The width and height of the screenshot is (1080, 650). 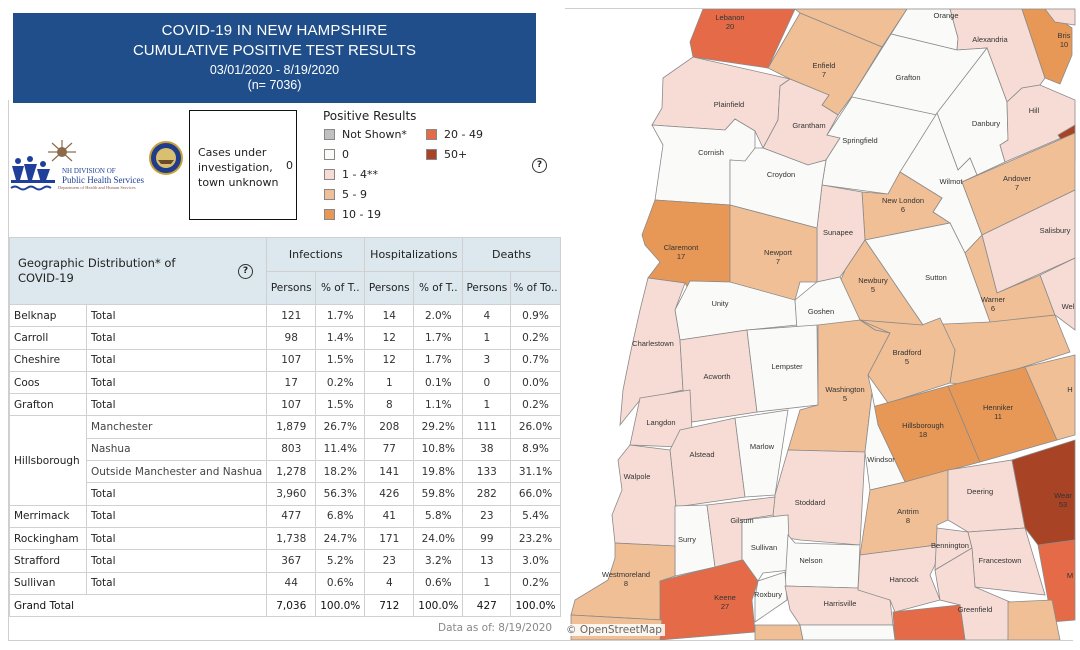 I want to click on town-label: Keene, so click(x=725, y=597).